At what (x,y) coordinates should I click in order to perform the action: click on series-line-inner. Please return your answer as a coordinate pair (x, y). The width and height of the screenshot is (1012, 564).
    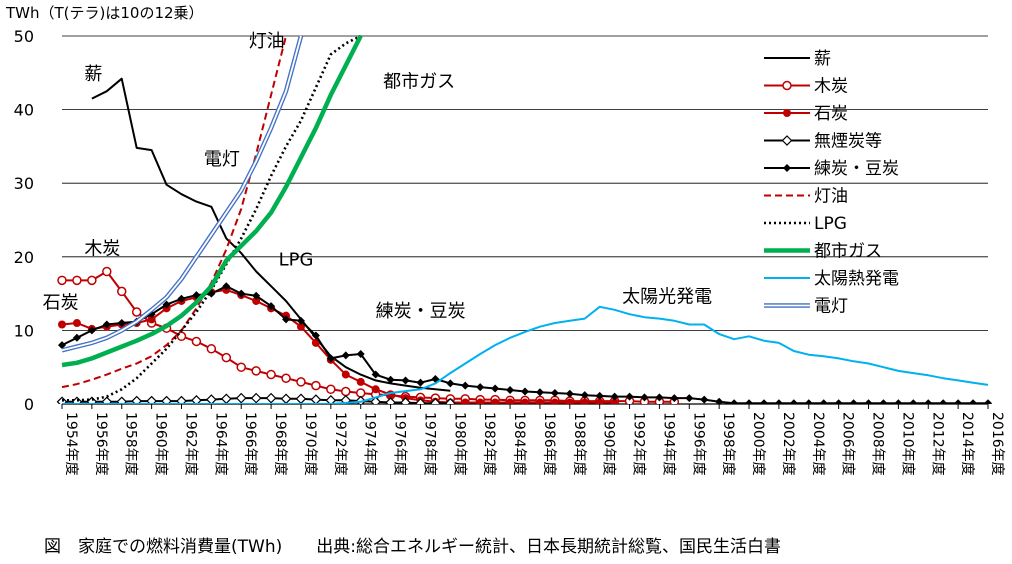
    Looking at the image, I should click on (181, 193).